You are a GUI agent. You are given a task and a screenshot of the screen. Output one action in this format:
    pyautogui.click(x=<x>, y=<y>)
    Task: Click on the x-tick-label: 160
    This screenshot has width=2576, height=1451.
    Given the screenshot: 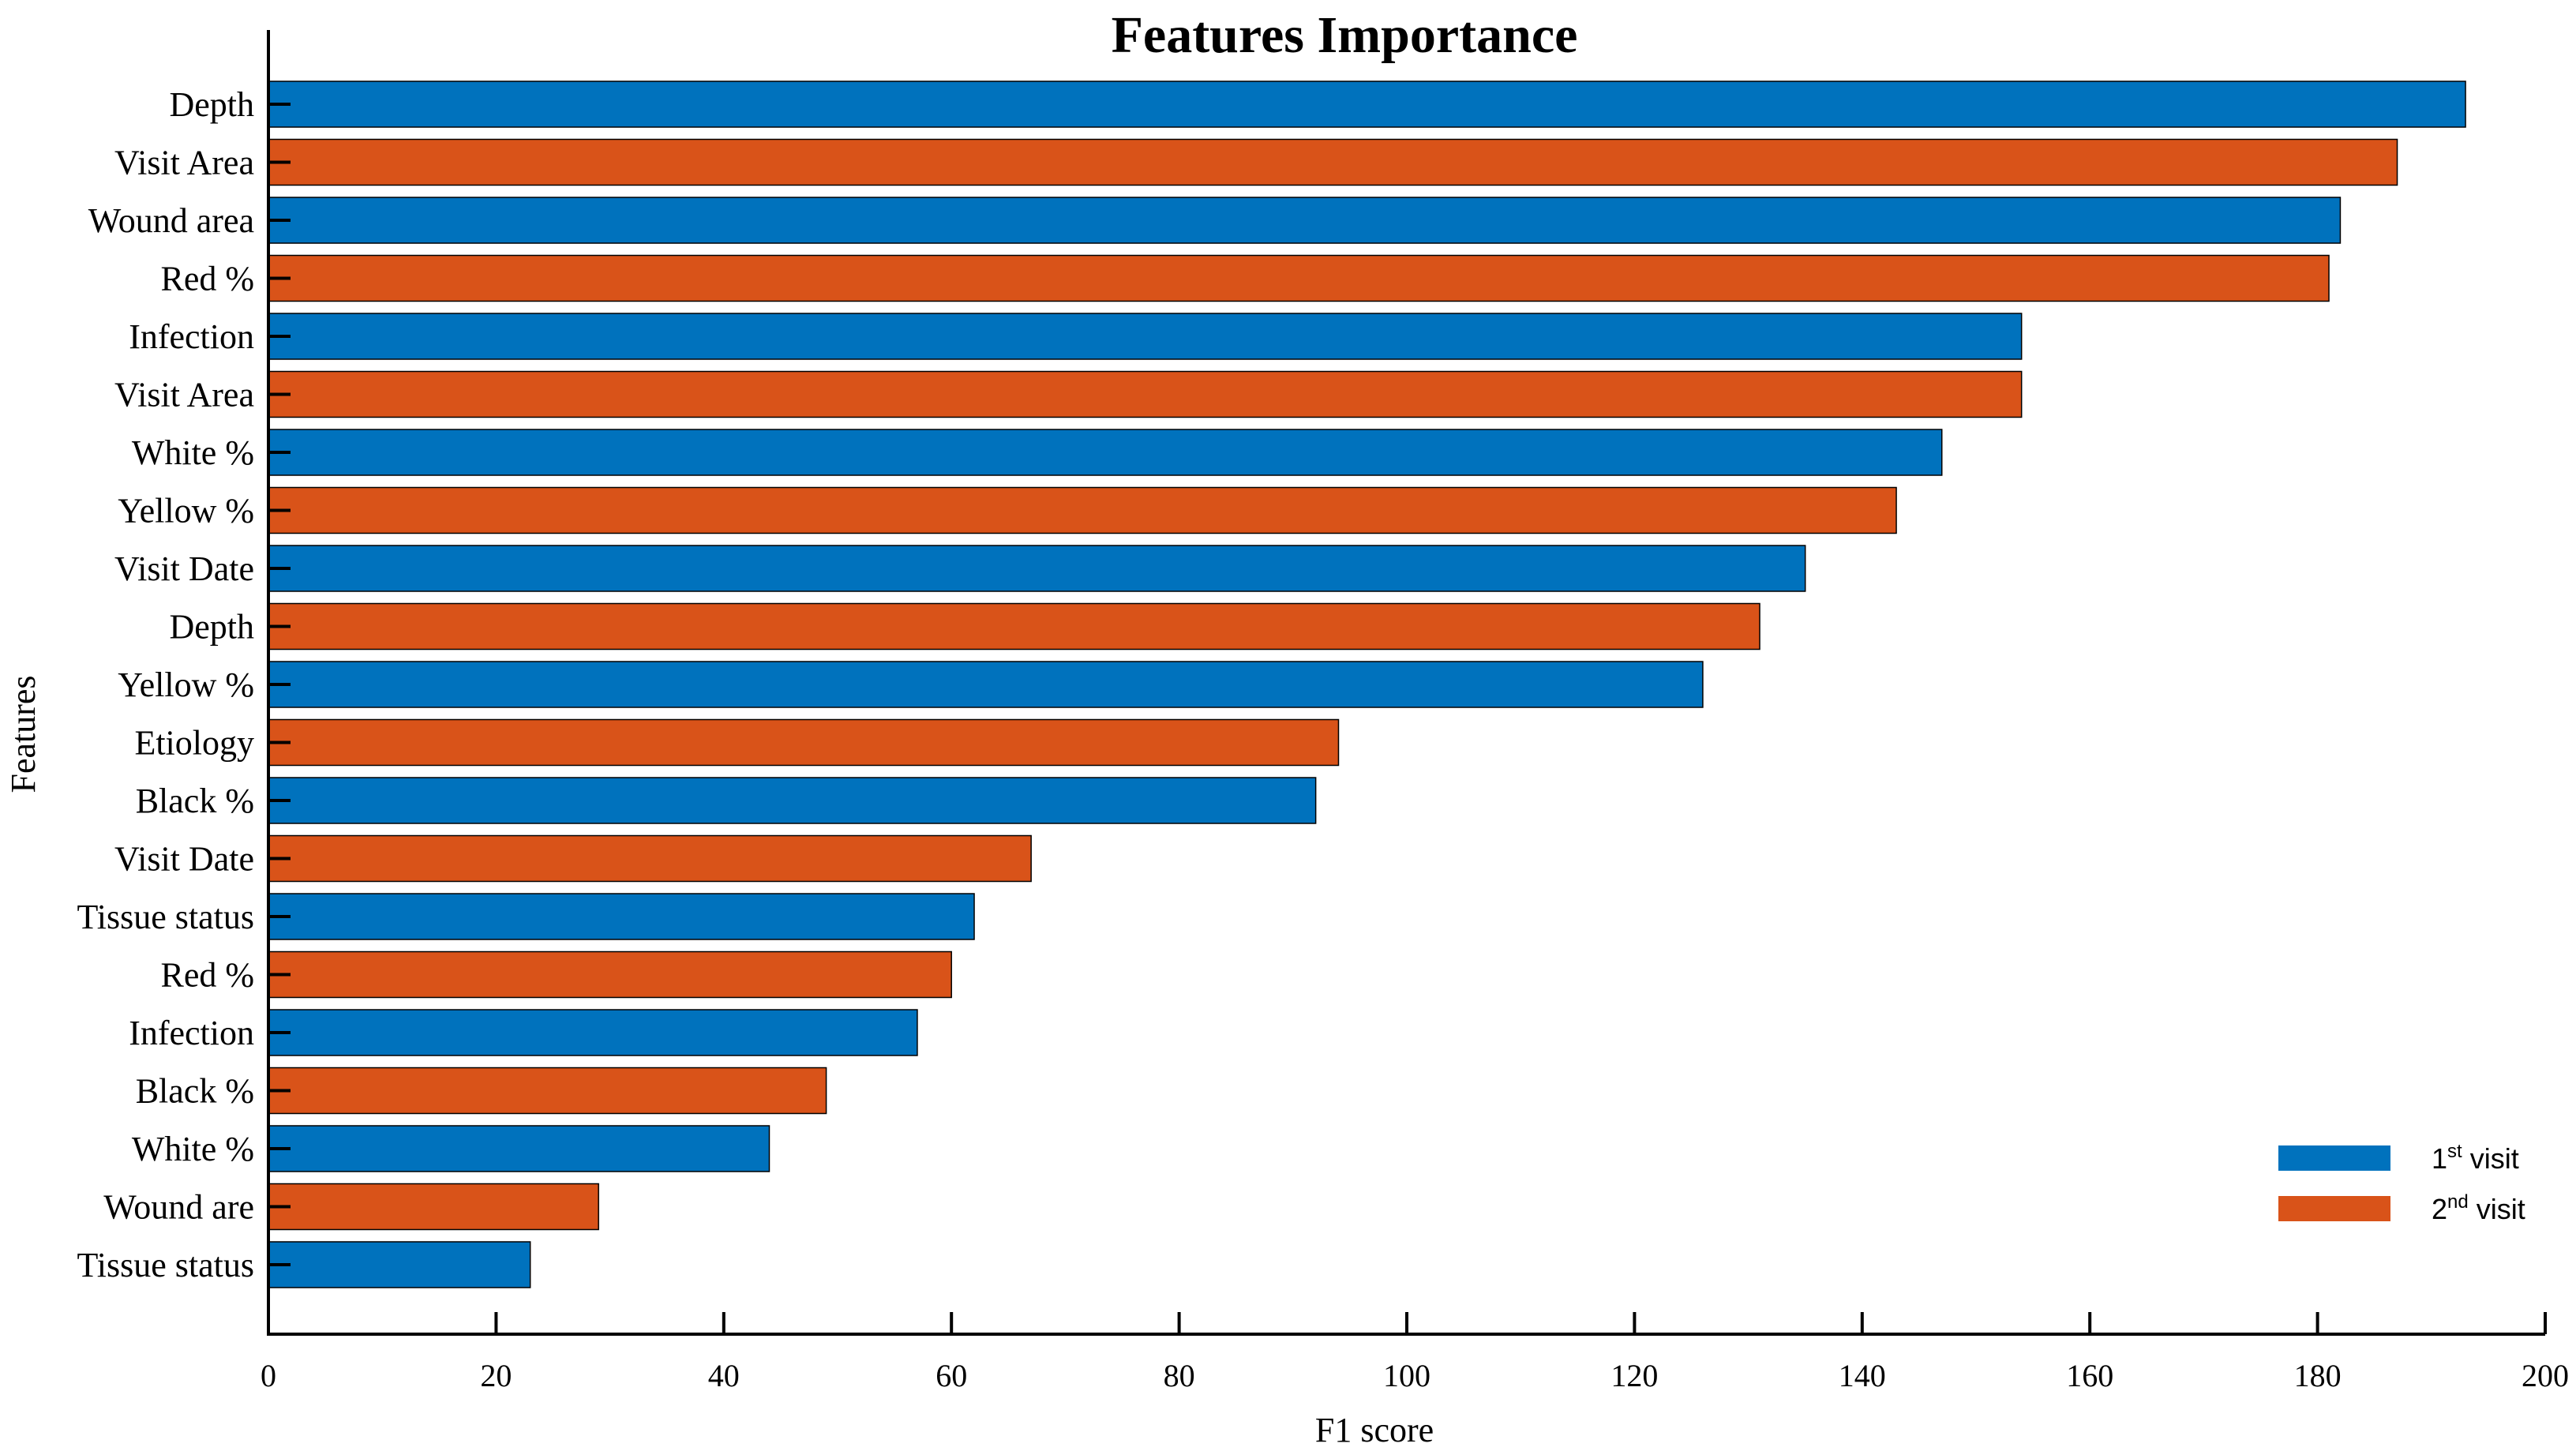 What is the action you would take?
    pyautogui.click(x=2089, y=1375)
    